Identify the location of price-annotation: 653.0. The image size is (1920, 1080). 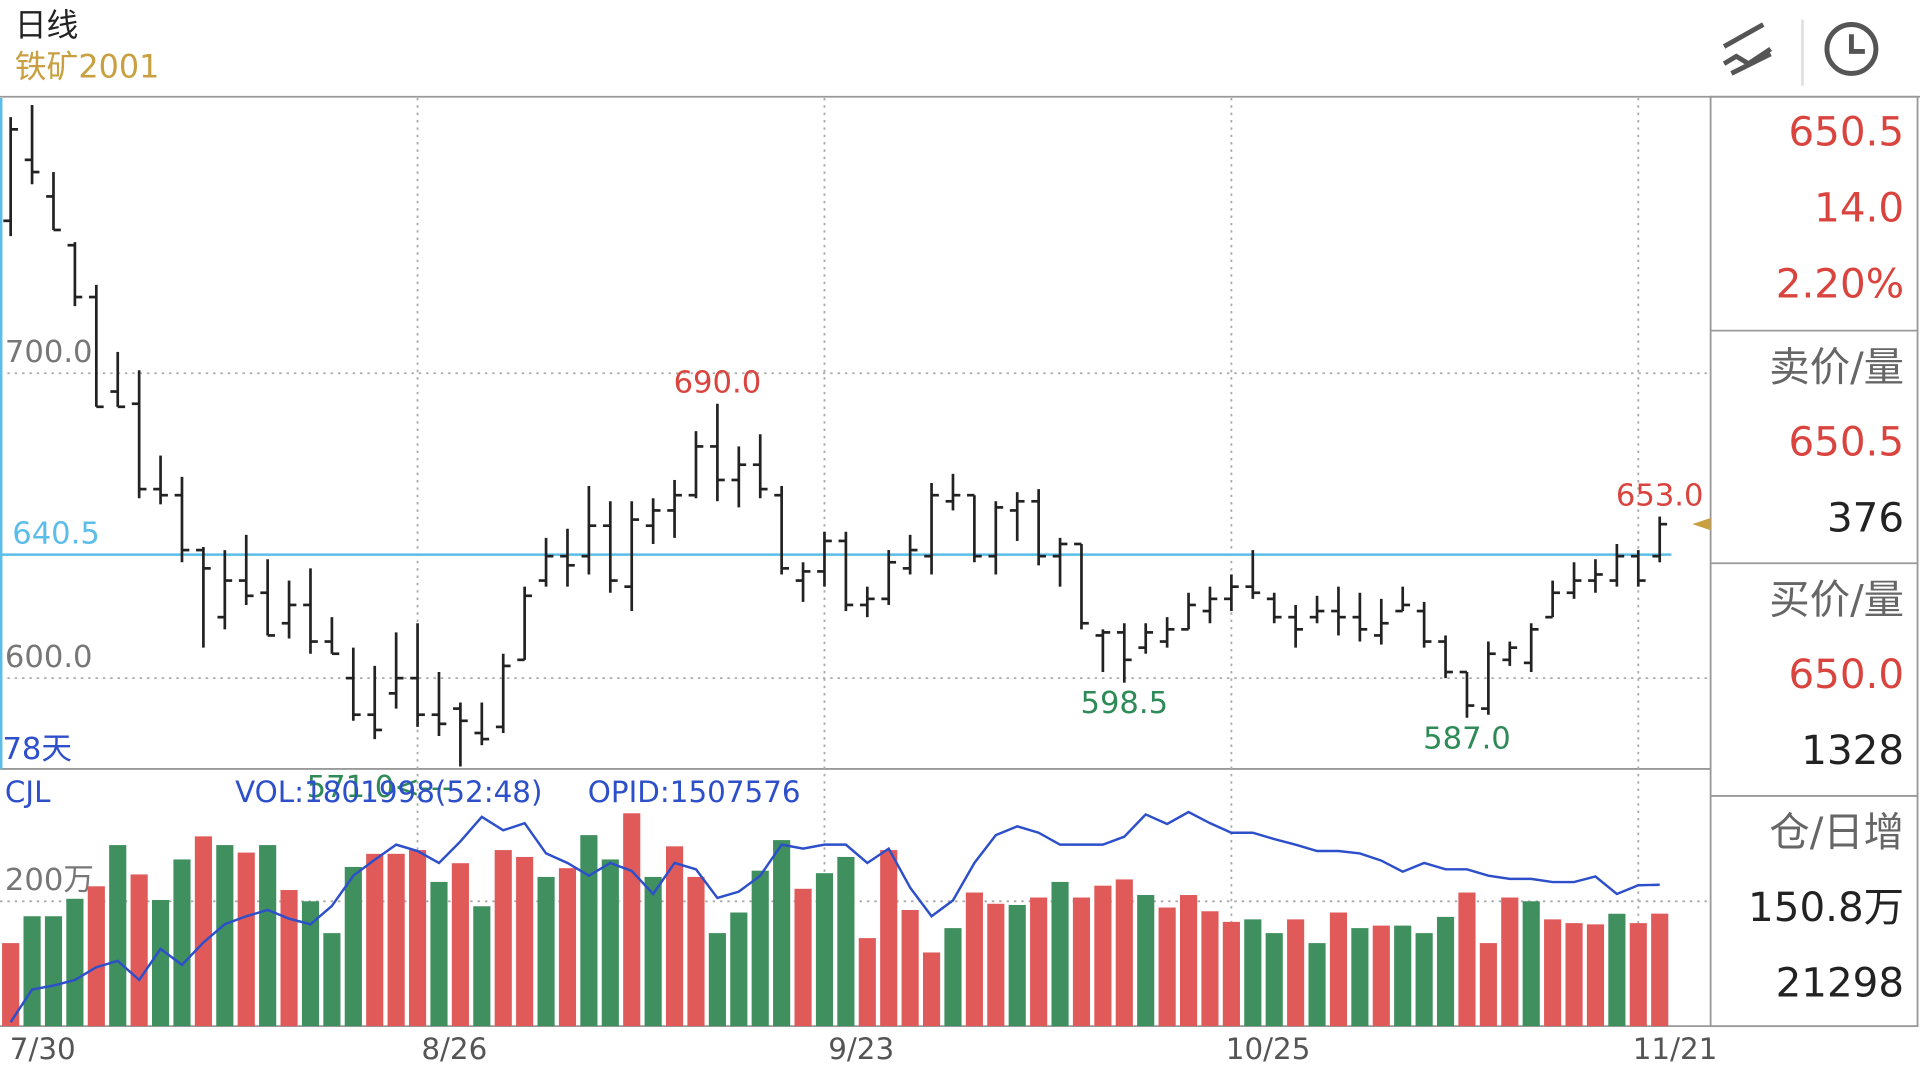
(1660, 495).